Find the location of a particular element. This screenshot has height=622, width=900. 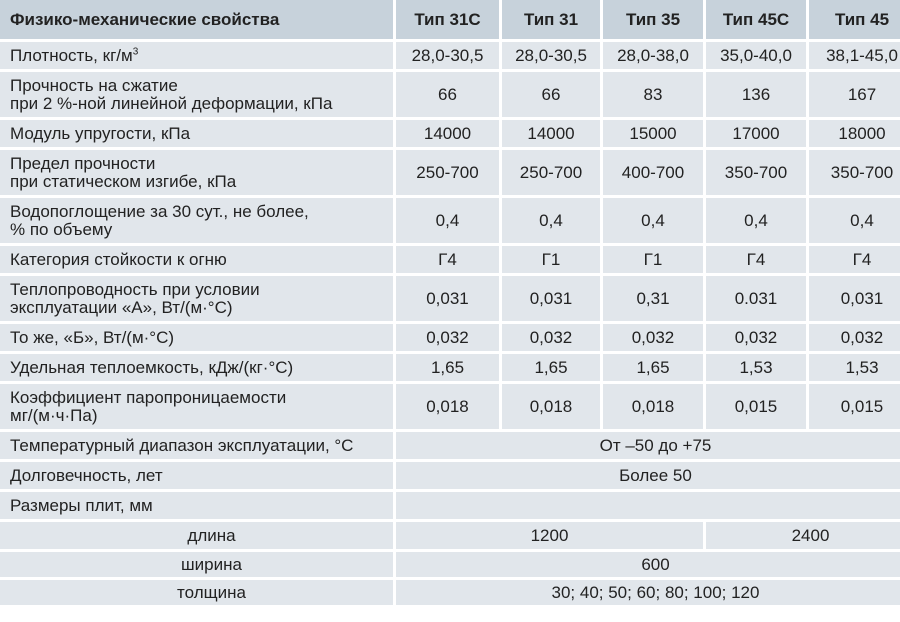

row-label-text: Категория стойкости к огню is located at coordinates (118, 259).